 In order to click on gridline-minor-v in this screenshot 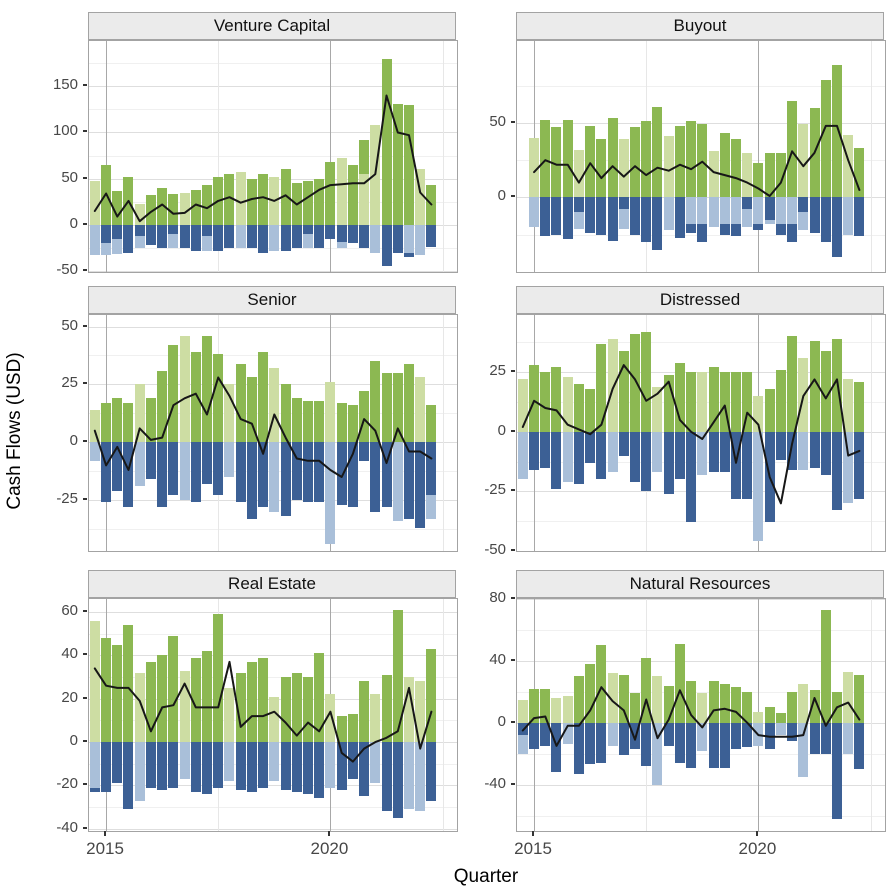, I will do `click(219, 156)`.